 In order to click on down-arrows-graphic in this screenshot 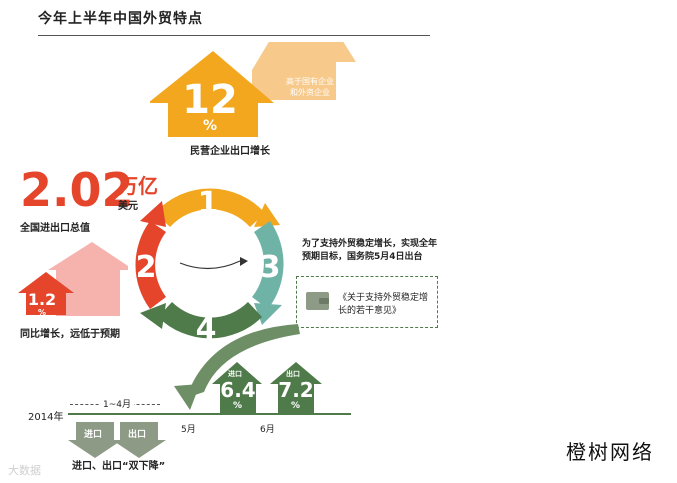, I will do `click(117, 440)`.